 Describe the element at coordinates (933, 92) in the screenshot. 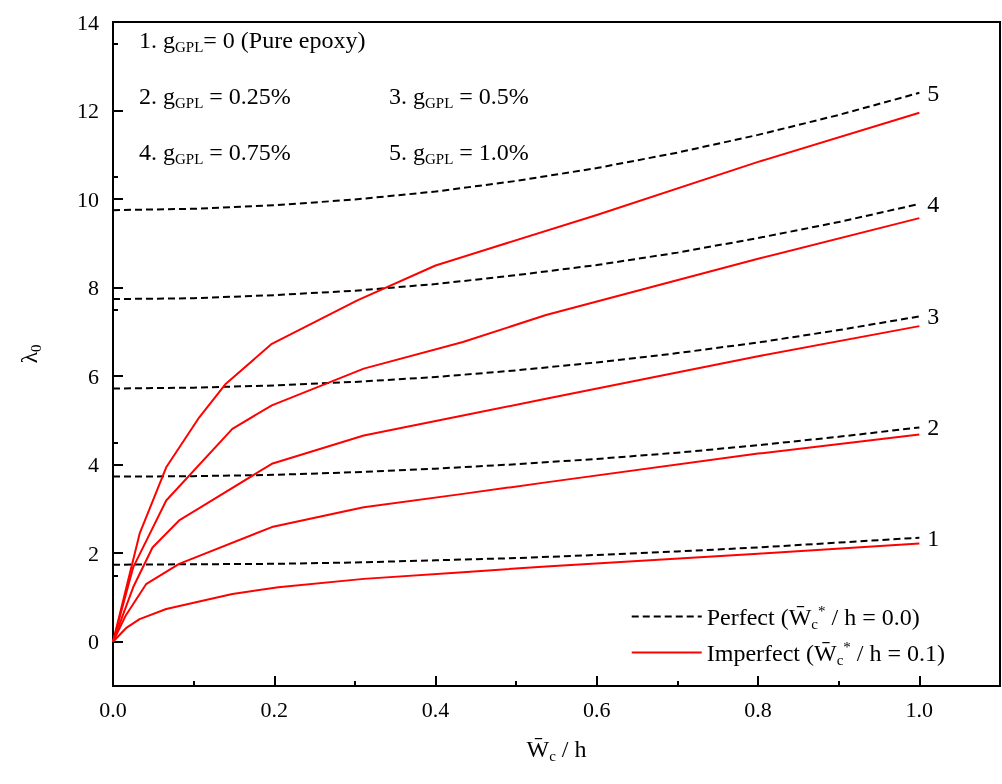

I see `annotation: 5` at that location.